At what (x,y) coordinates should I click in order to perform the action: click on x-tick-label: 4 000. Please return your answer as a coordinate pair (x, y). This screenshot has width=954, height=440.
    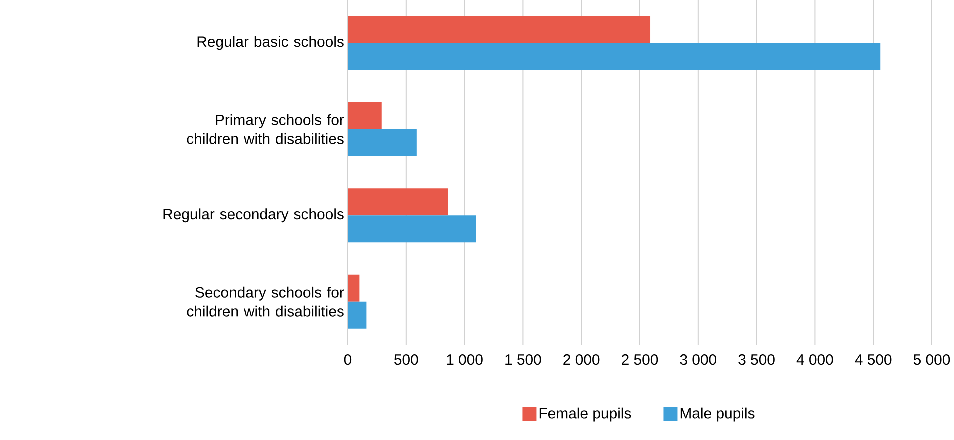
    Looking at the image, I should click on (815, 360).